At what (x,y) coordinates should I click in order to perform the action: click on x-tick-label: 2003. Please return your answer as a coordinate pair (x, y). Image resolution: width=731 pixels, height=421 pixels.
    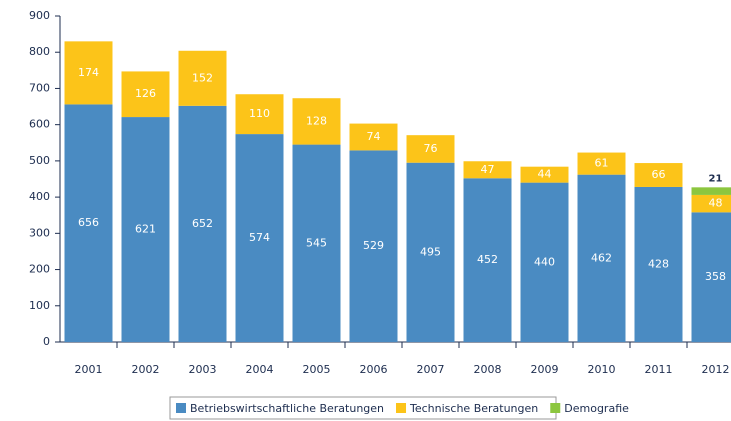
    Looking at the image, I should click on (203, 369).